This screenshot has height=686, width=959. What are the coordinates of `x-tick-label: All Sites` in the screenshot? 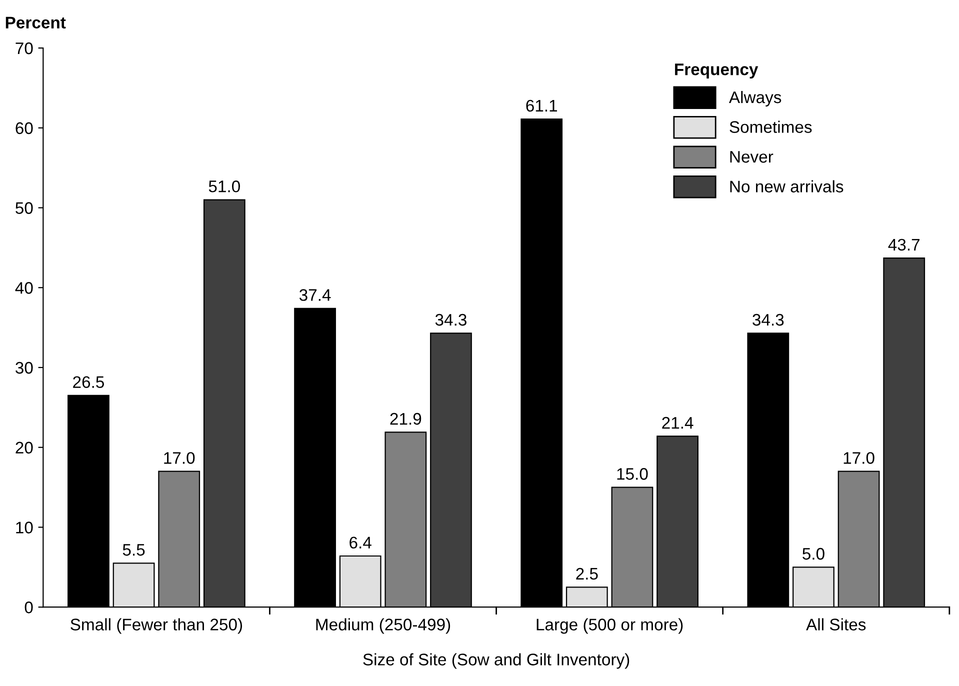 It's located at (836, 624).